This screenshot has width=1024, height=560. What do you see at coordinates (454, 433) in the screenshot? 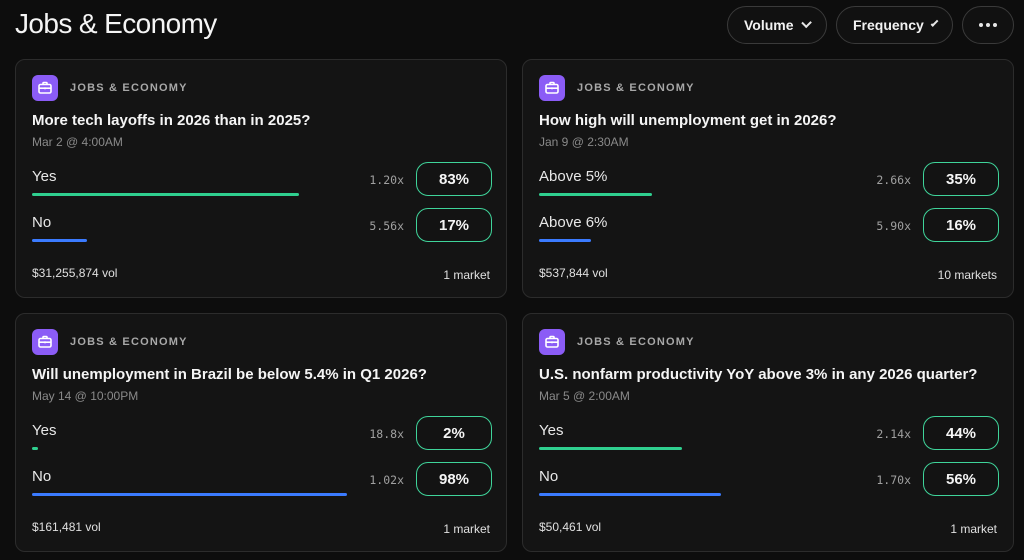
I see `outcome-percent-button: 2%` at bounding box center [454, 433].